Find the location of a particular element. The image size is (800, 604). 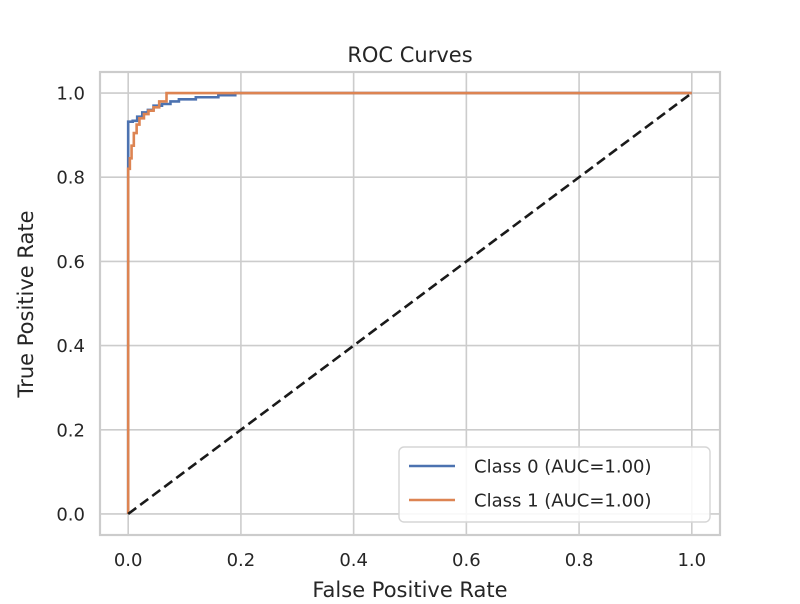

y-tick-label: 1.0 is located at coordinates (70, 94).